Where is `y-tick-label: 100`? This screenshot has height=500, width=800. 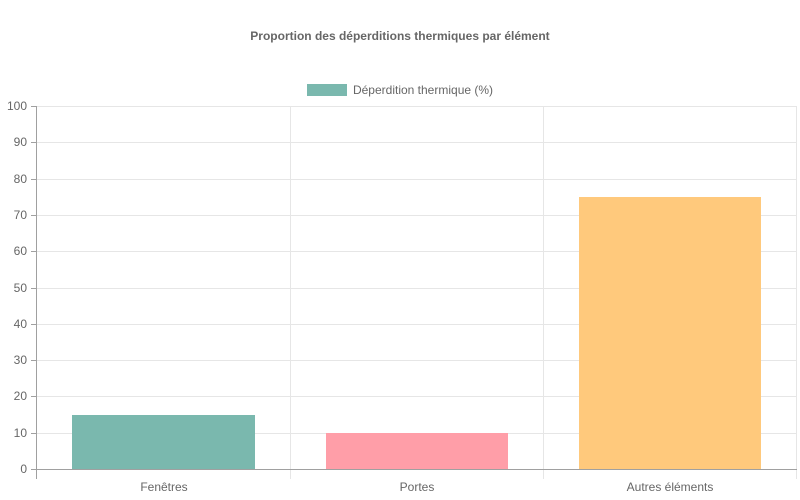
y-tick-label: 100 is located at coordinates (16, 106).